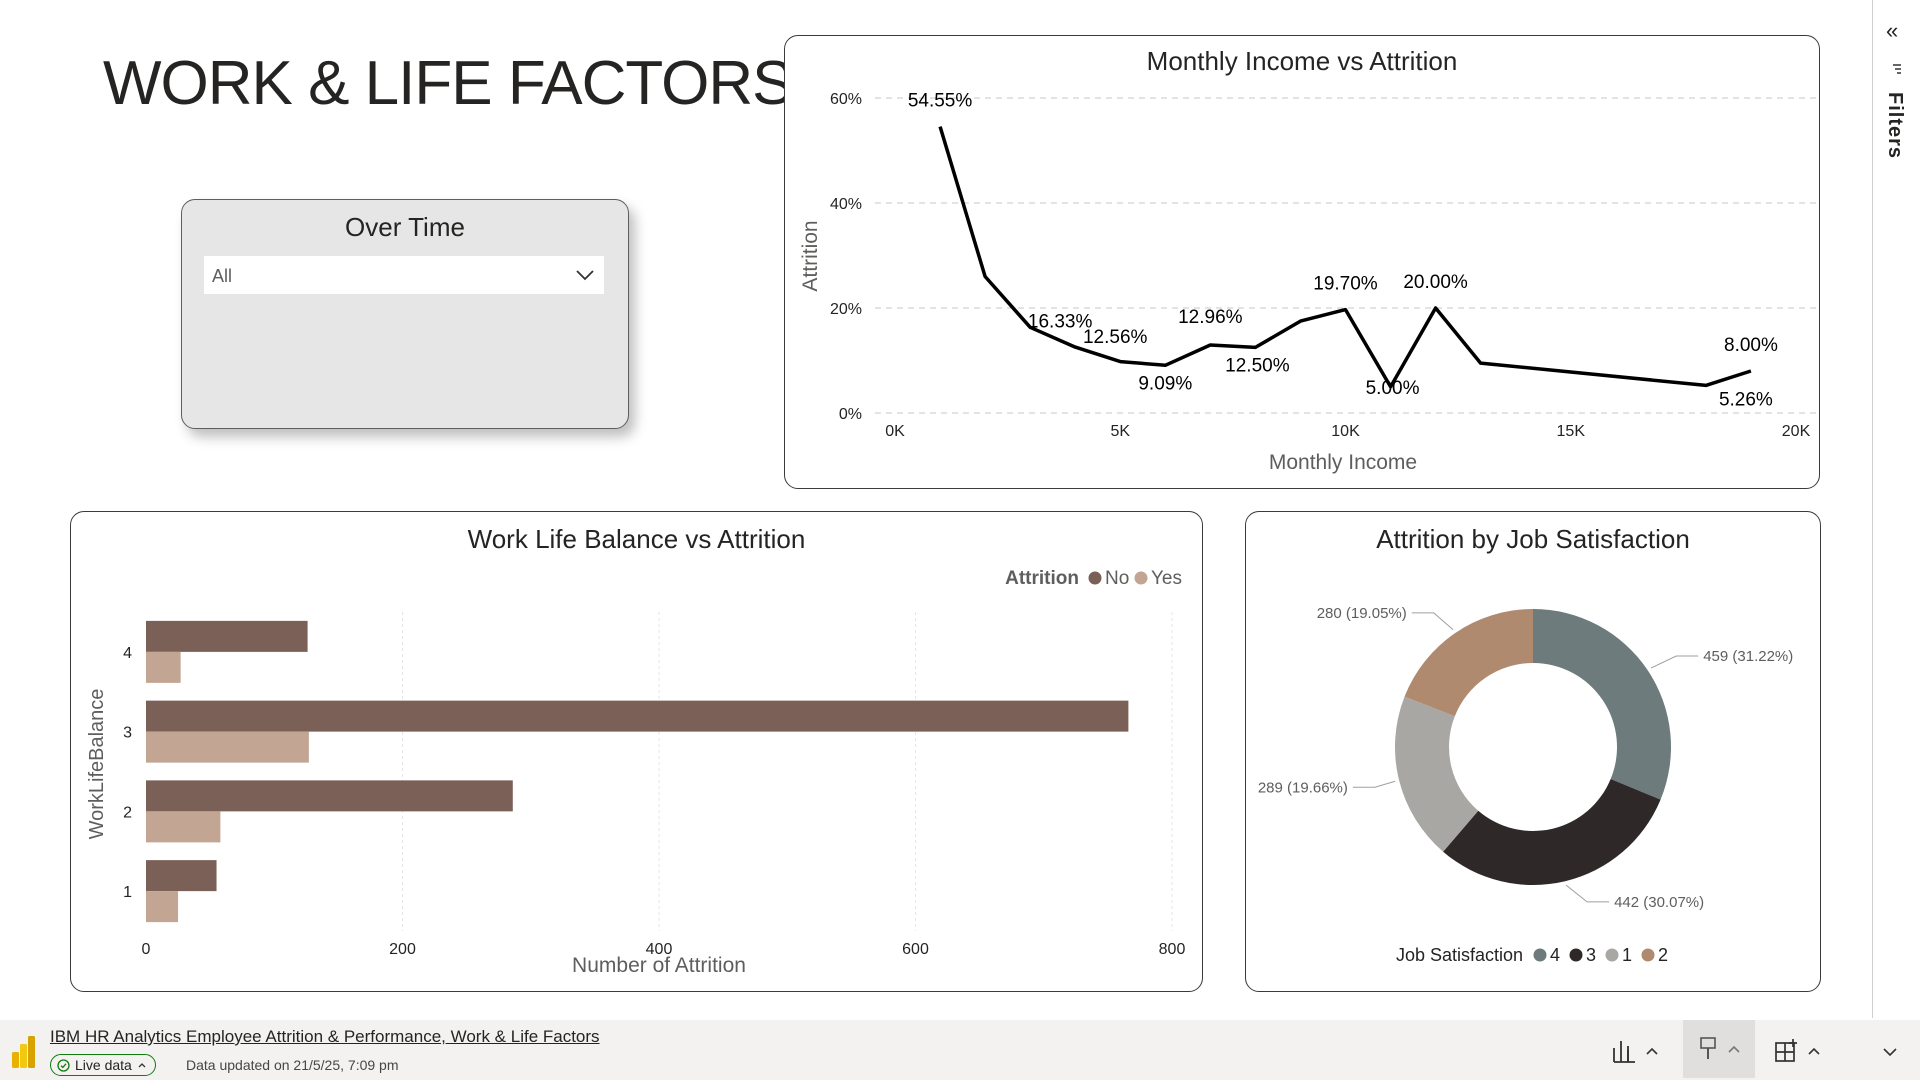  Describe the element at coordinates (1172, 949) in the screenshot. I see `x-tick-label: 800` at that location.